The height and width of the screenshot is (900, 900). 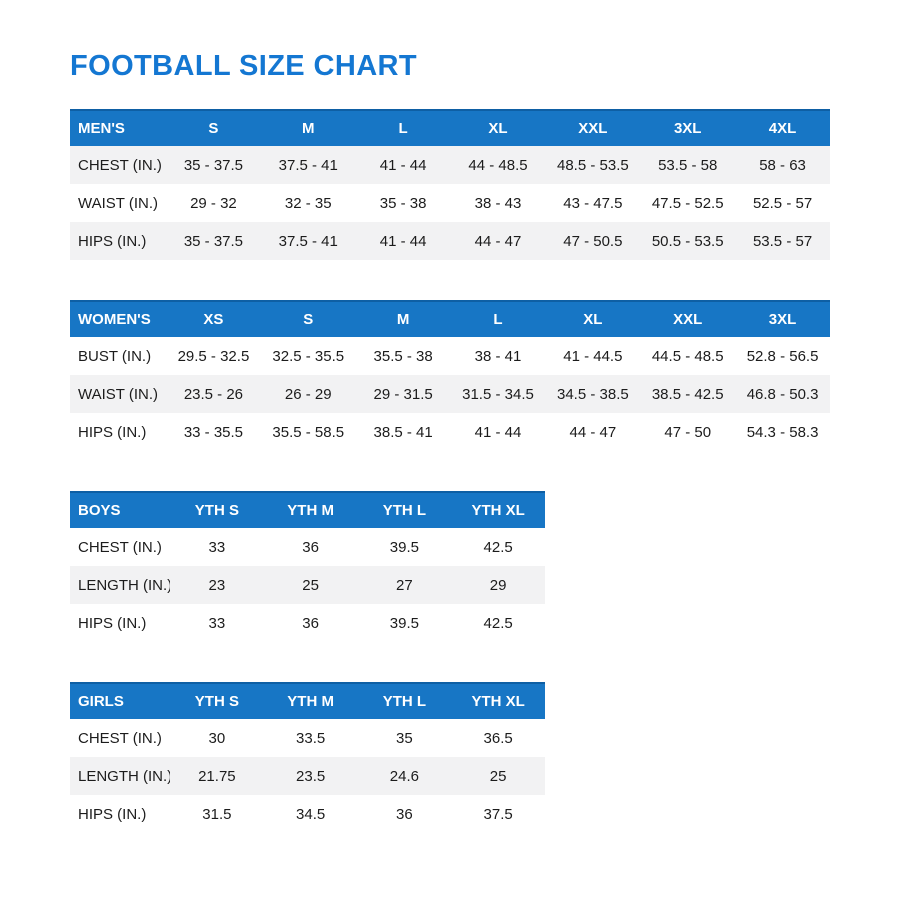 What do you see at coordinates (308, 394) in the screenshot?
I see `value-cell: 26 - 29` at bounding box center [308, 394].